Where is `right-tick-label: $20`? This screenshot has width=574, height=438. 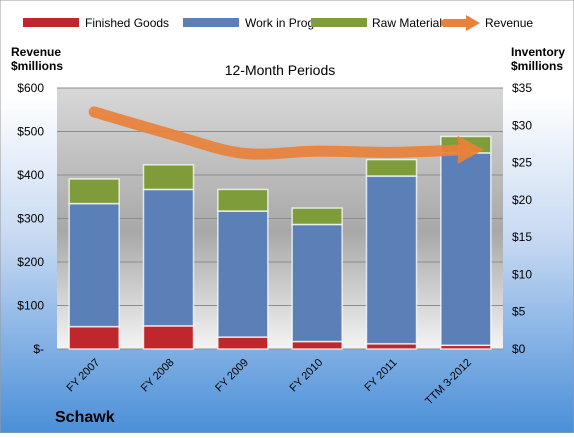 right-tick-label: $20 is located at coordinates (522, 200).